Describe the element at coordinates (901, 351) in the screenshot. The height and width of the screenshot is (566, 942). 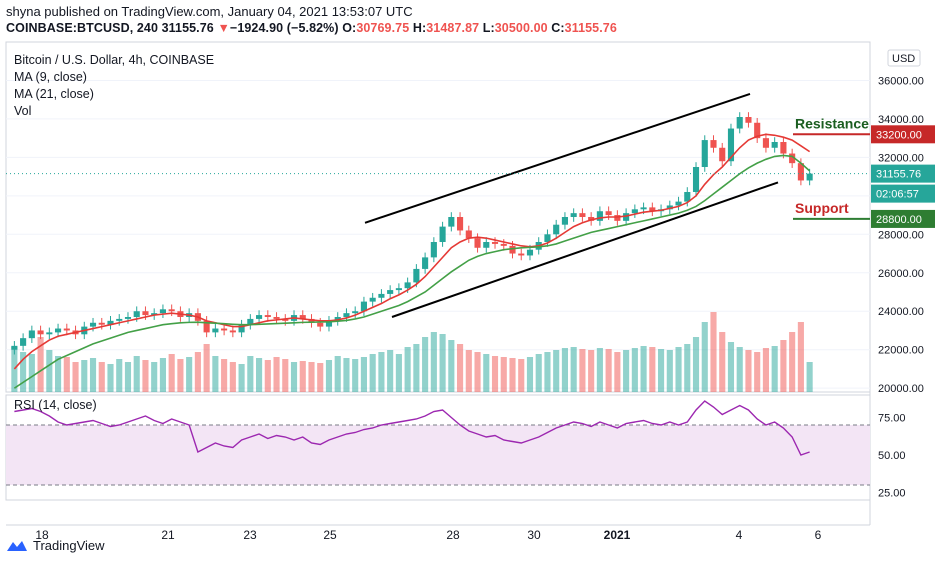
I see `y-tick-label: 22000.00` at that location.